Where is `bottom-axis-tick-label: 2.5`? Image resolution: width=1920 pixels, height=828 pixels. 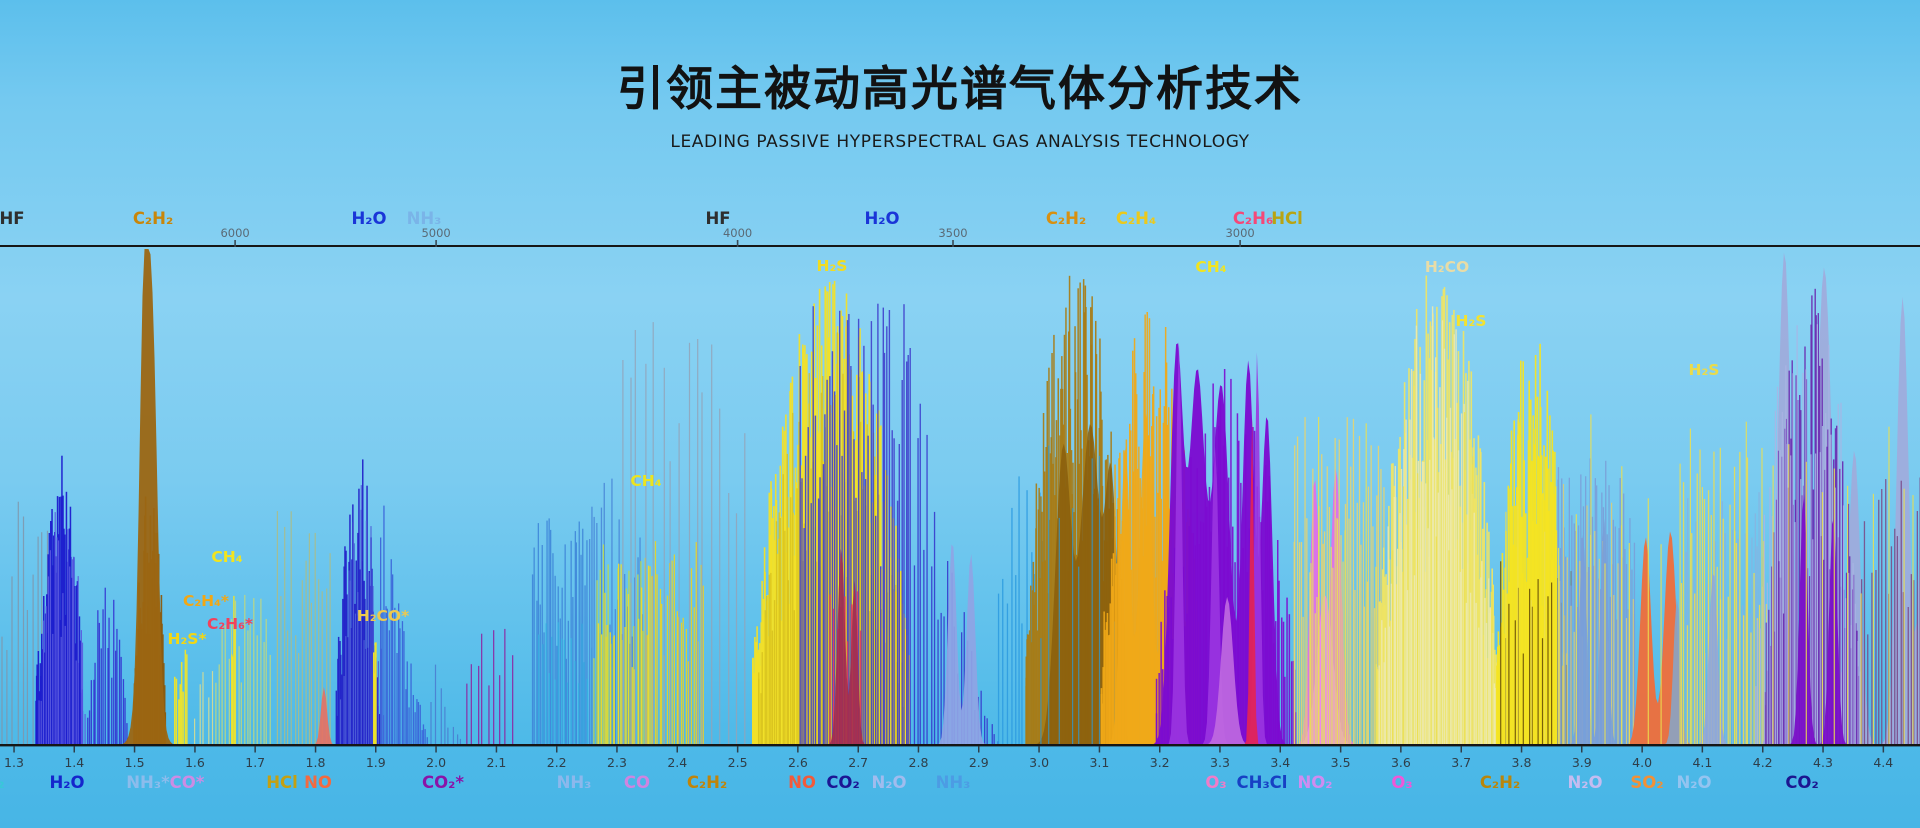 bottom-axis-tick-label: 2.5 is located at coordinates (738, 762).